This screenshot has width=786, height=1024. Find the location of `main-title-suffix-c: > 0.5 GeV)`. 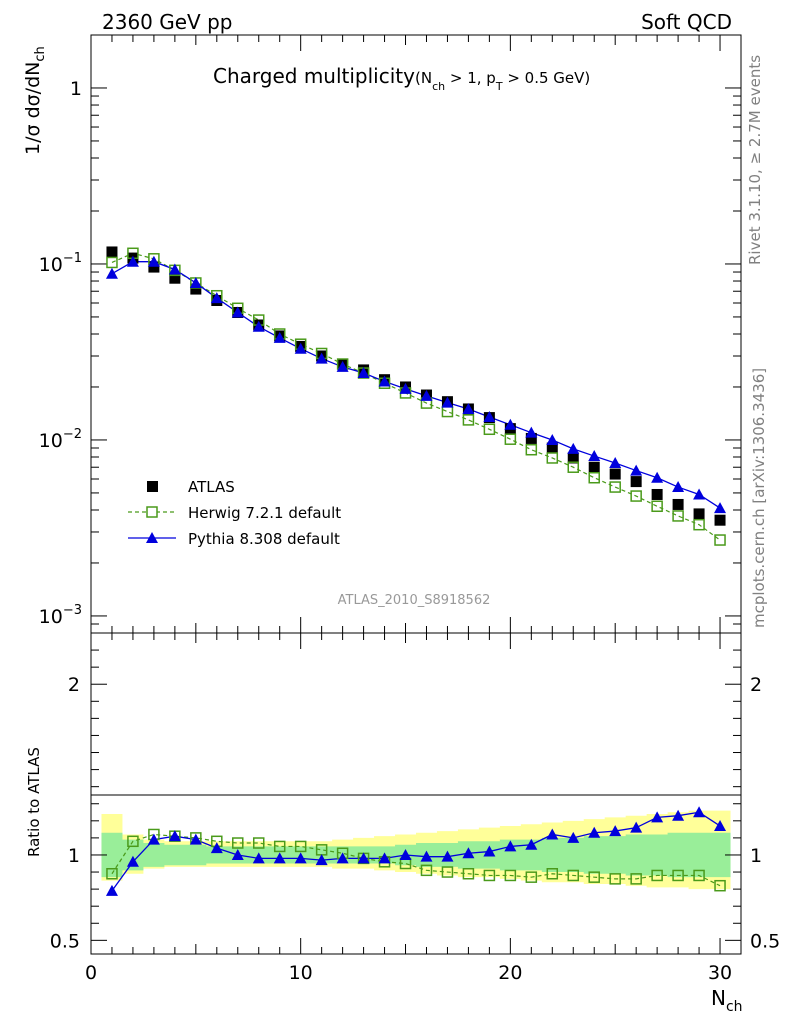

main-title-suffix-c: > 0.5 GeV) is located at coordinates (547, 78).